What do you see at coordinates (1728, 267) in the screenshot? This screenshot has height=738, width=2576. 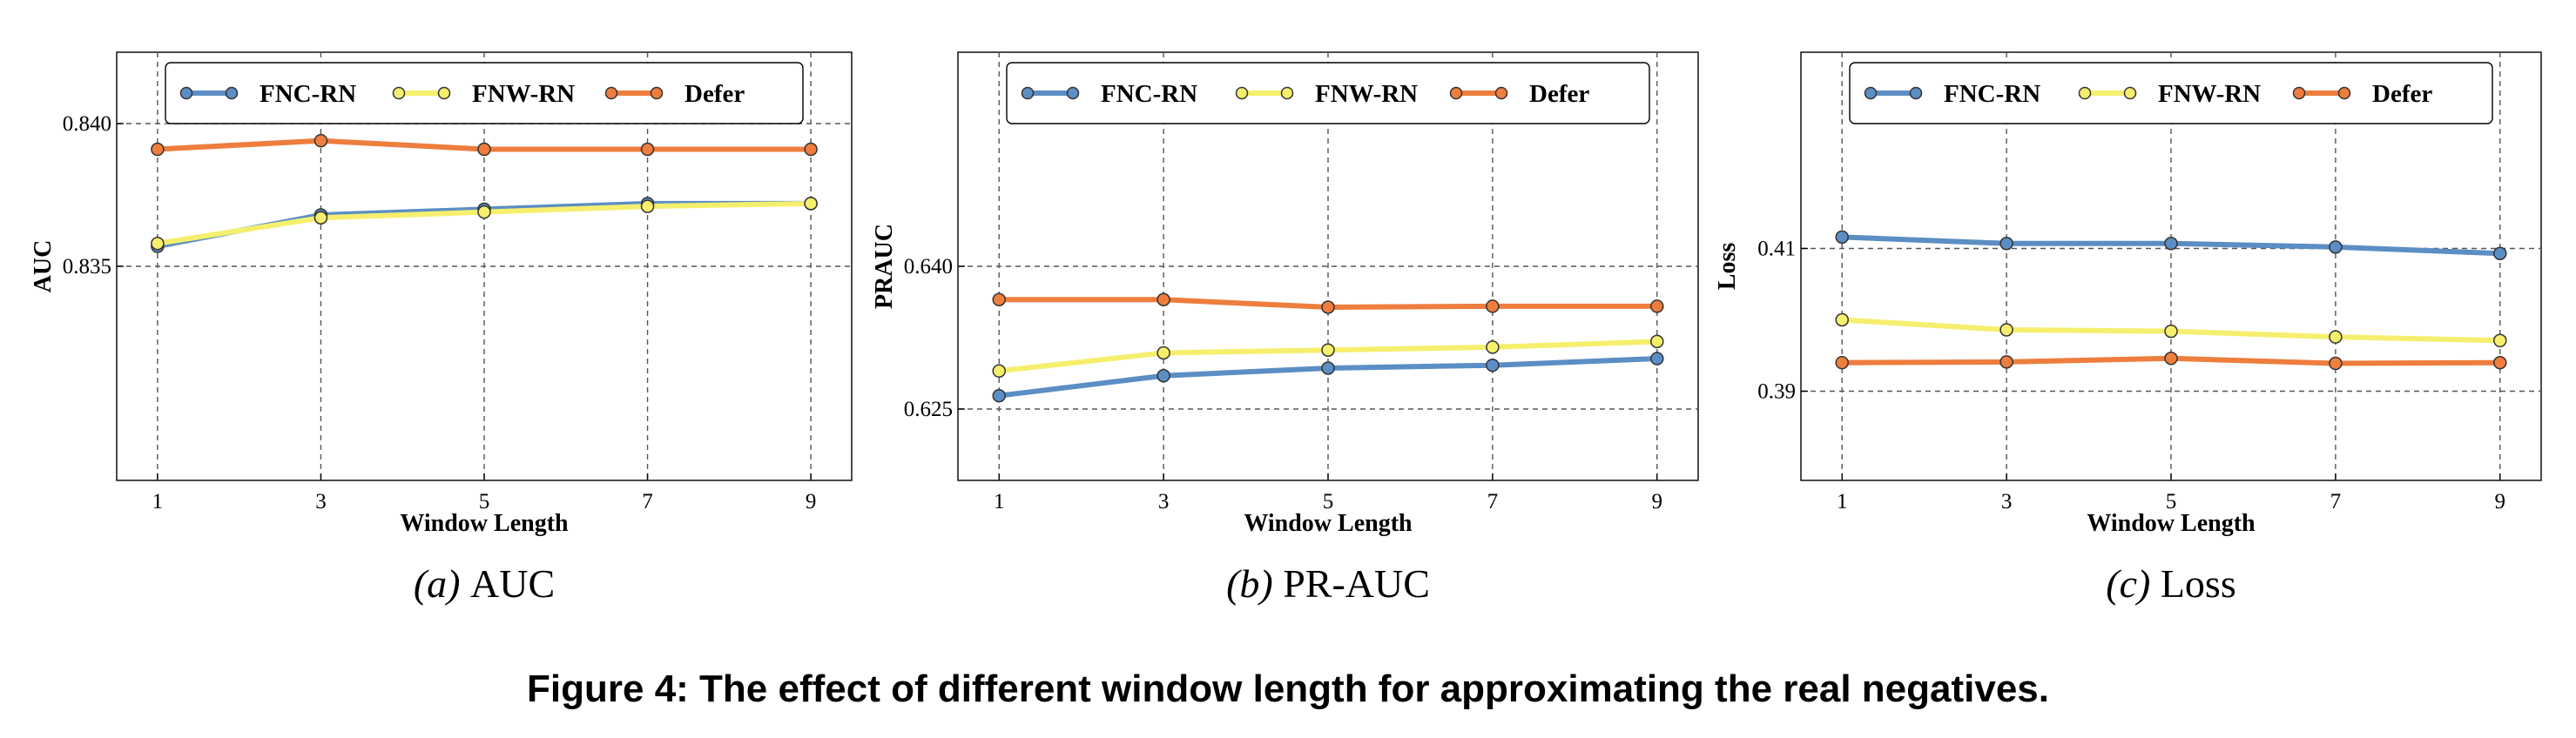 I see `y-axis-label: Loss` at bounding box center [1728, 267].